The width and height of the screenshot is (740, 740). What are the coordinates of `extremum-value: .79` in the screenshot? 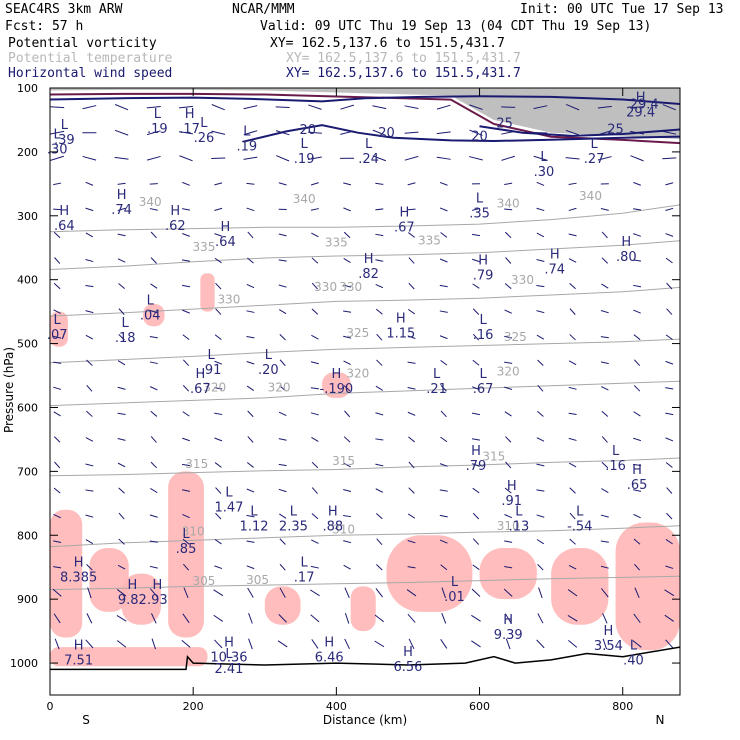 It's located at (483, 275).